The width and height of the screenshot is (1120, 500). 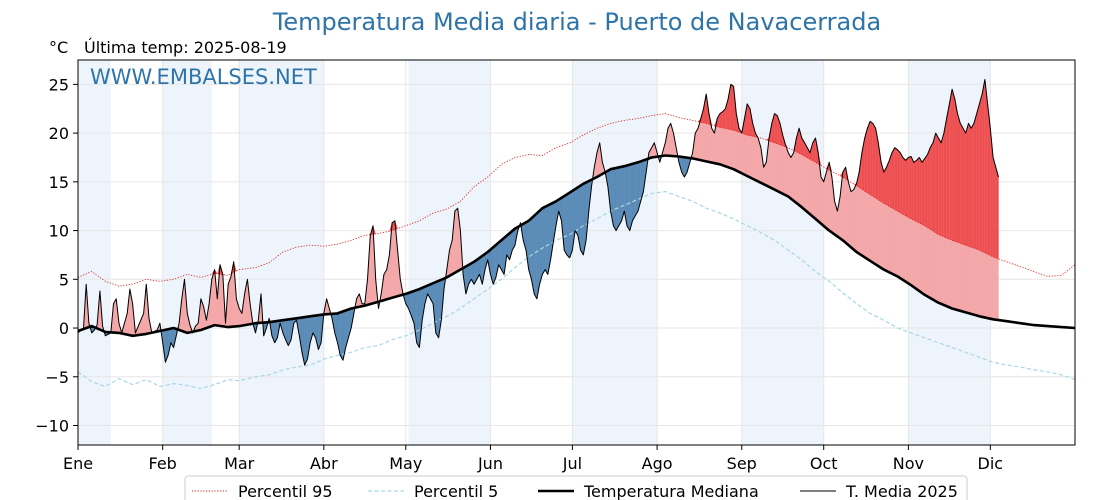 What do you see at coordinates (56, 255) in the screenshot?
I see `y-axis: −10 −5 0 5 10 15 20 25` at bounding box center [56, 255].